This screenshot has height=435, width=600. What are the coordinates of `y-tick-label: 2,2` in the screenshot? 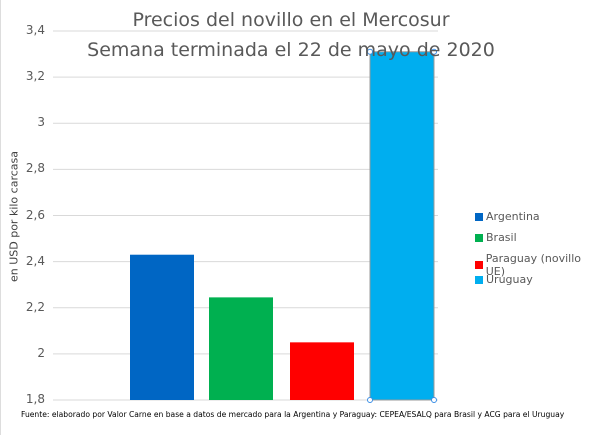 It's located at (35, 306).